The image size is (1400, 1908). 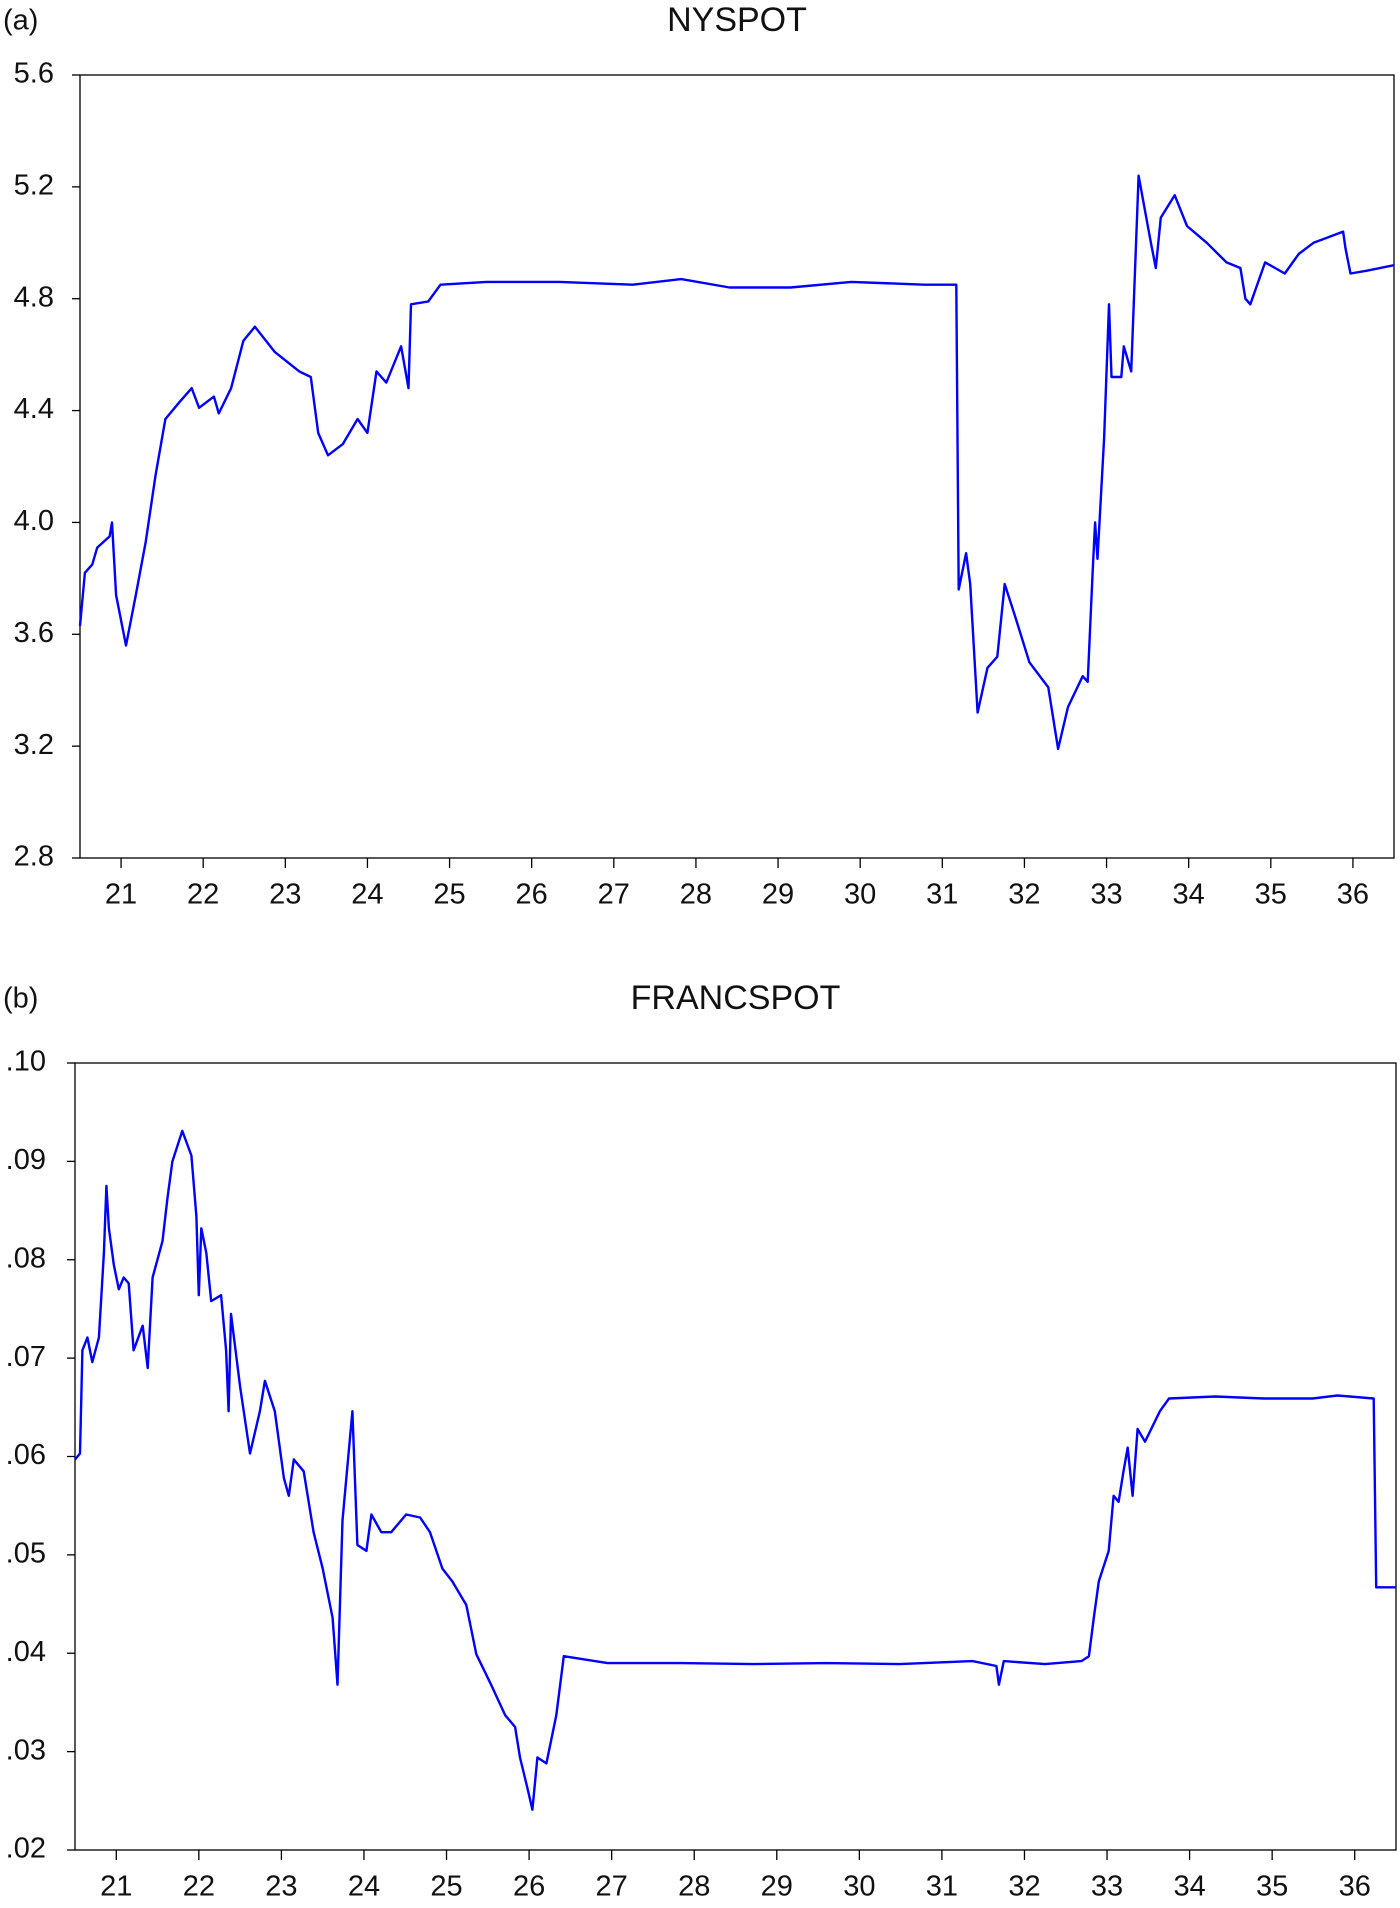 I want to click on y-tick-label: 4.0, so click(x=34, y=521).